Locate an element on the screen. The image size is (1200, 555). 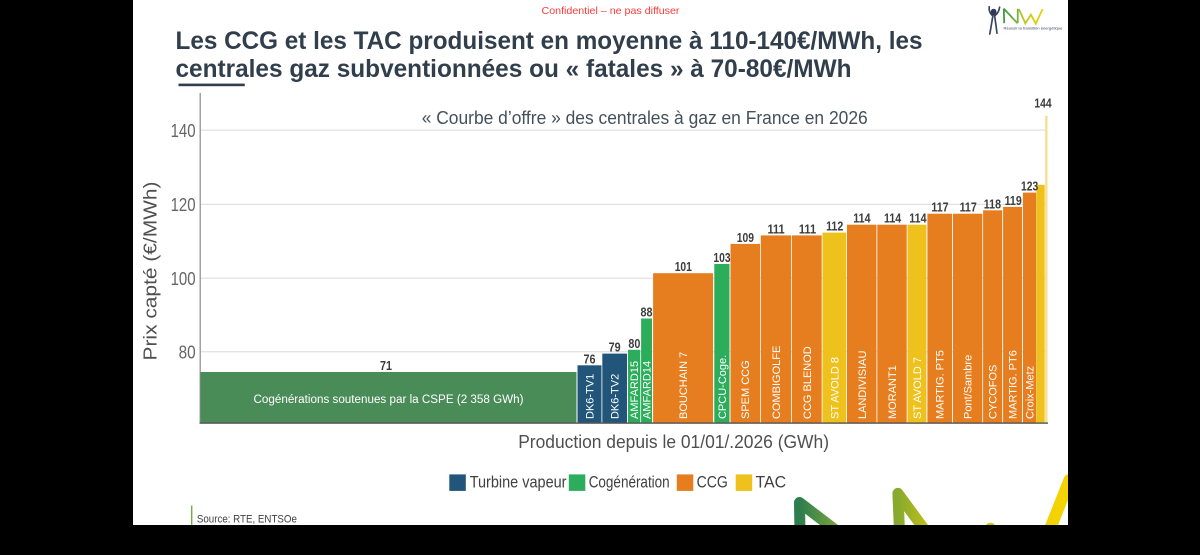
svg-text: Source: RTE, ENTSOe is located at coordinates (246, 520).